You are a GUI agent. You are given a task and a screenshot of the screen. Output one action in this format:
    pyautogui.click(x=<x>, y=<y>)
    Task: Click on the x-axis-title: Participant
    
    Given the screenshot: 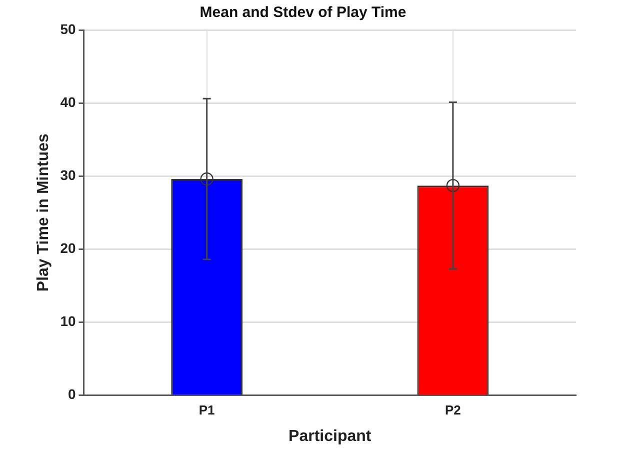 What is the action you would take?
    pyautogui.click(x=330, y=436)
    